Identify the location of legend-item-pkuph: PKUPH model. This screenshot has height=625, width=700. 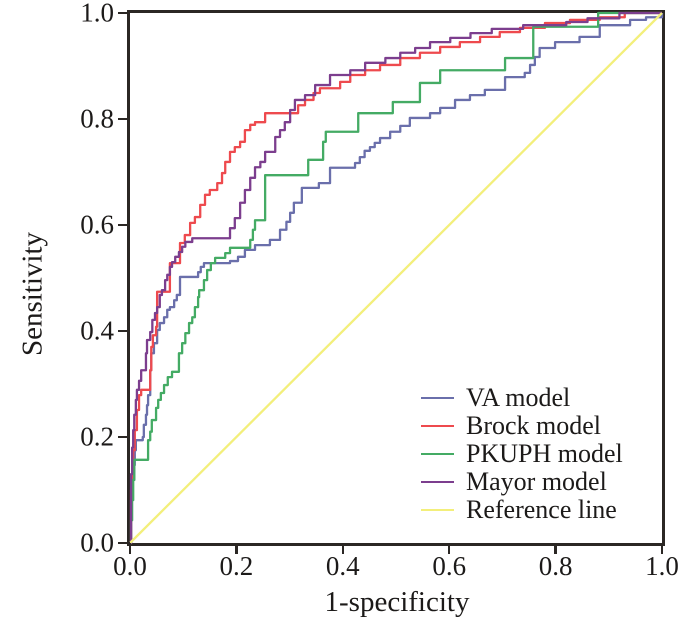
(522, 454).